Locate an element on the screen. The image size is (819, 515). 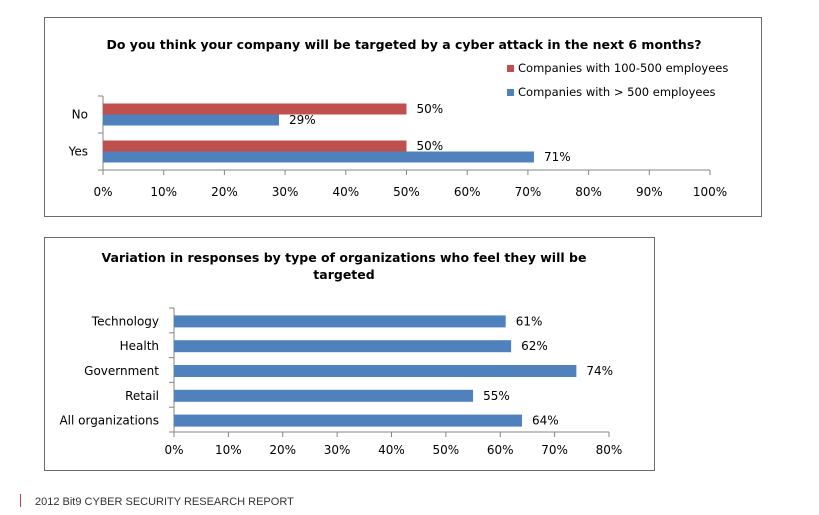
chart1-x-tick-label: 20% is located at coordinates (224, 192).